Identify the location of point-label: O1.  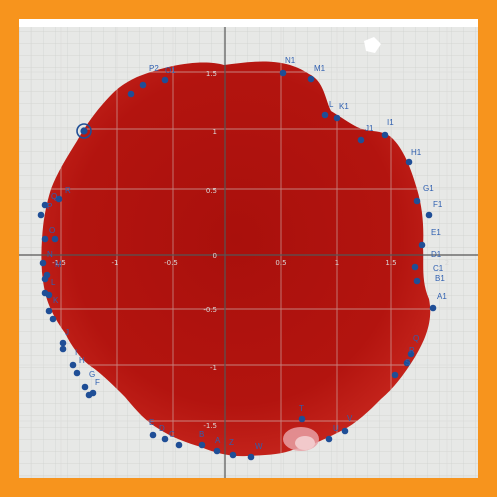
(170, 70).